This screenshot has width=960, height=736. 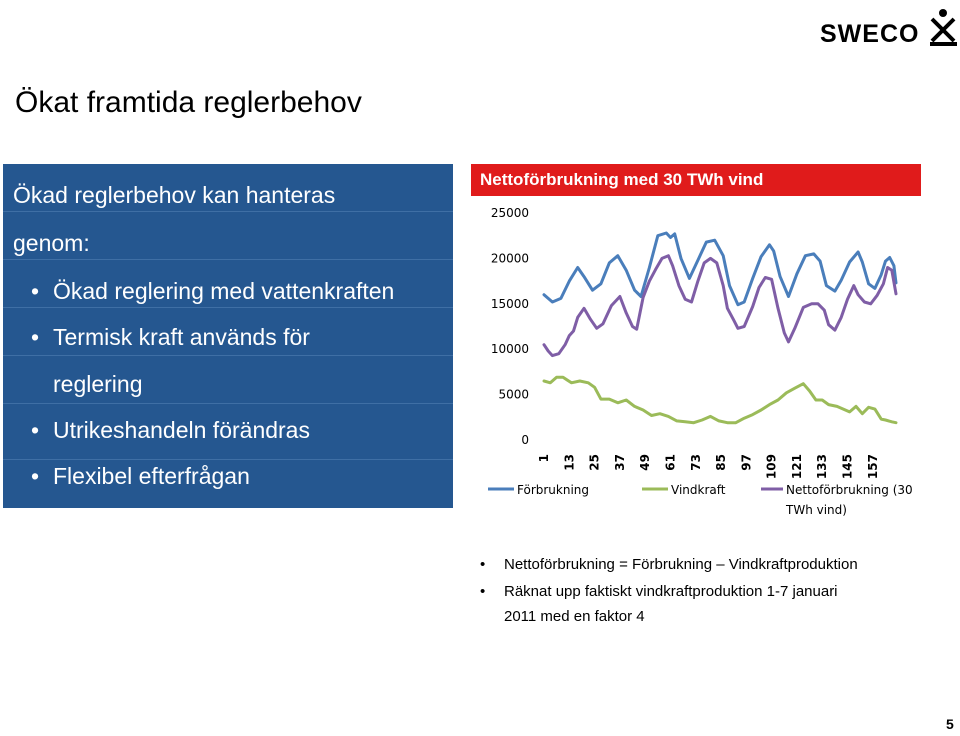 What do you see at coordinates (544, 458) in the screenshot?
I see `x-tick-label: 1` at bounding box center [544, 458].